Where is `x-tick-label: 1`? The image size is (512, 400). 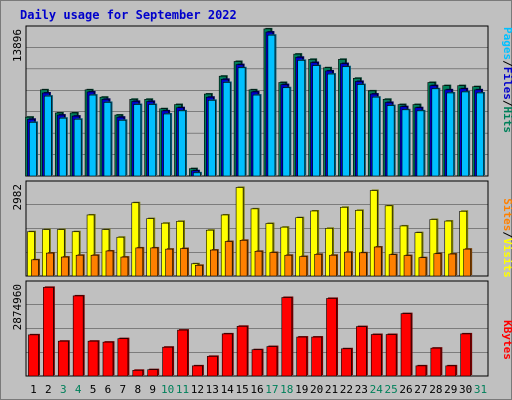
x-tick-label: 1 is located at coordinates (33, 389).